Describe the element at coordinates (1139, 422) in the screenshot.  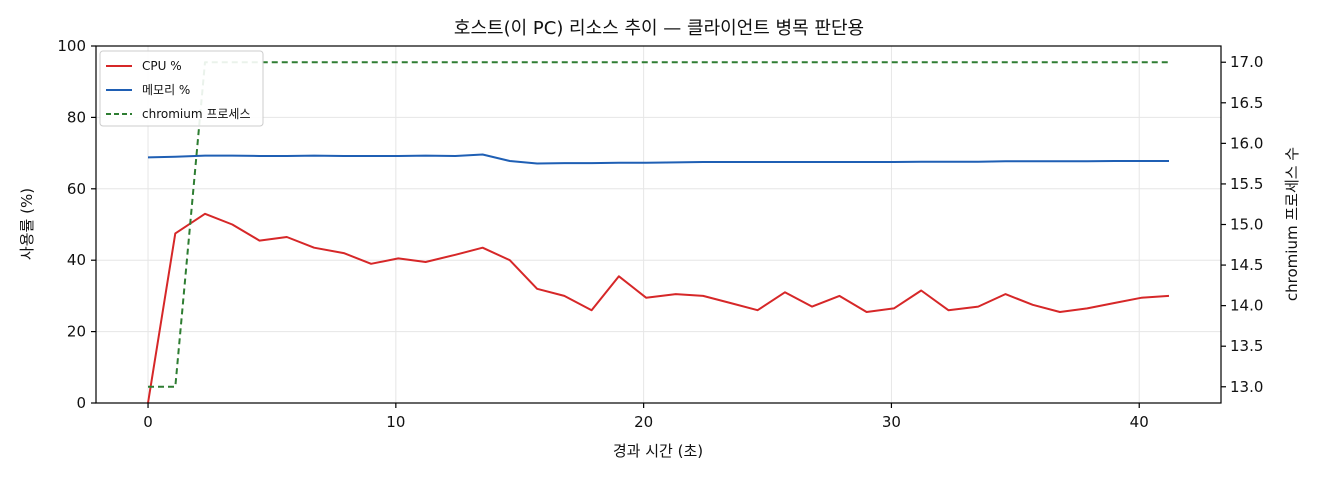
I see `x-tick-label: 40` at that location.